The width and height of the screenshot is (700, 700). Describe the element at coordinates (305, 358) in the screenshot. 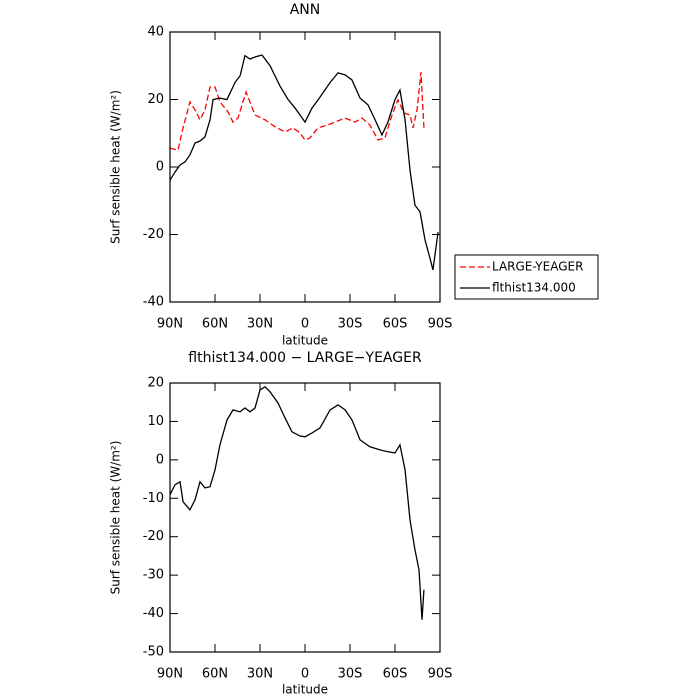

I see `chart-title: flthist134.000 − LARGE−YEAGER` at that location.